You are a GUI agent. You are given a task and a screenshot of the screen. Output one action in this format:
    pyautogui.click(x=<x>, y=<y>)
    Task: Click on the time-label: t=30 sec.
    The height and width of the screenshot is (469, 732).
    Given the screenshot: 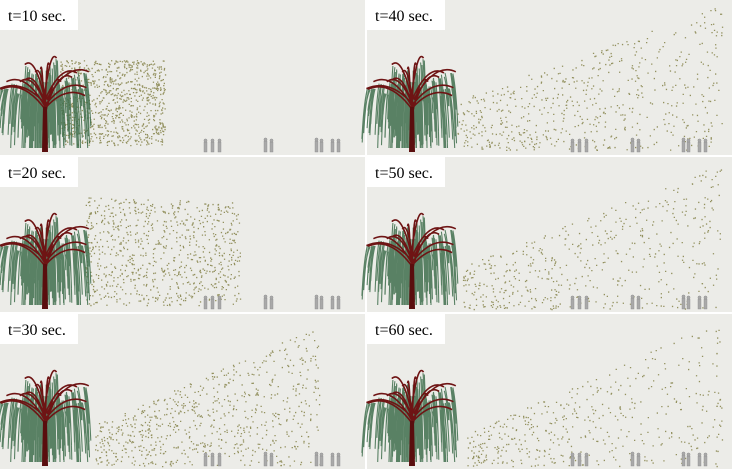 What is the action you would take?
    pyautogui.click(x=37, y=330)
    